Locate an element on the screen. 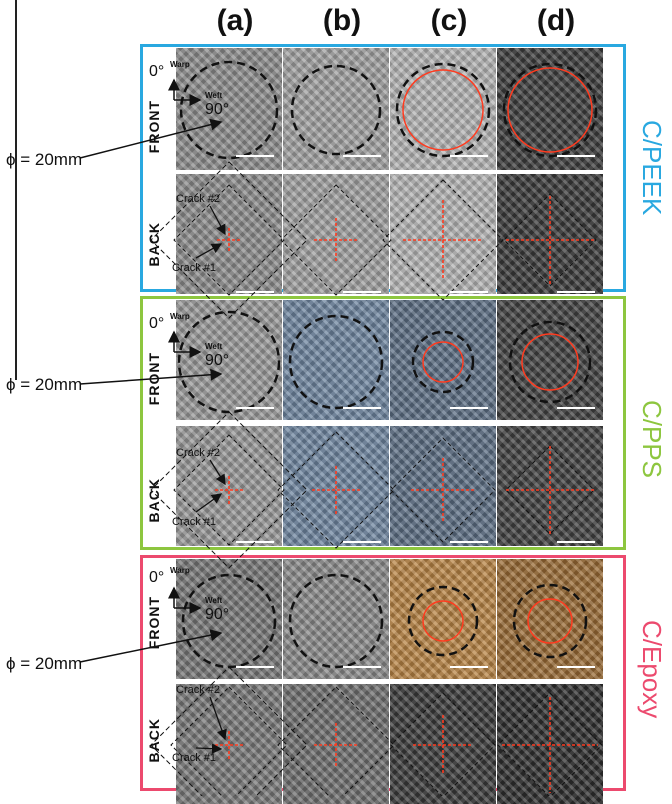  photo-pps-front-b is located at coordinates (336, 360).